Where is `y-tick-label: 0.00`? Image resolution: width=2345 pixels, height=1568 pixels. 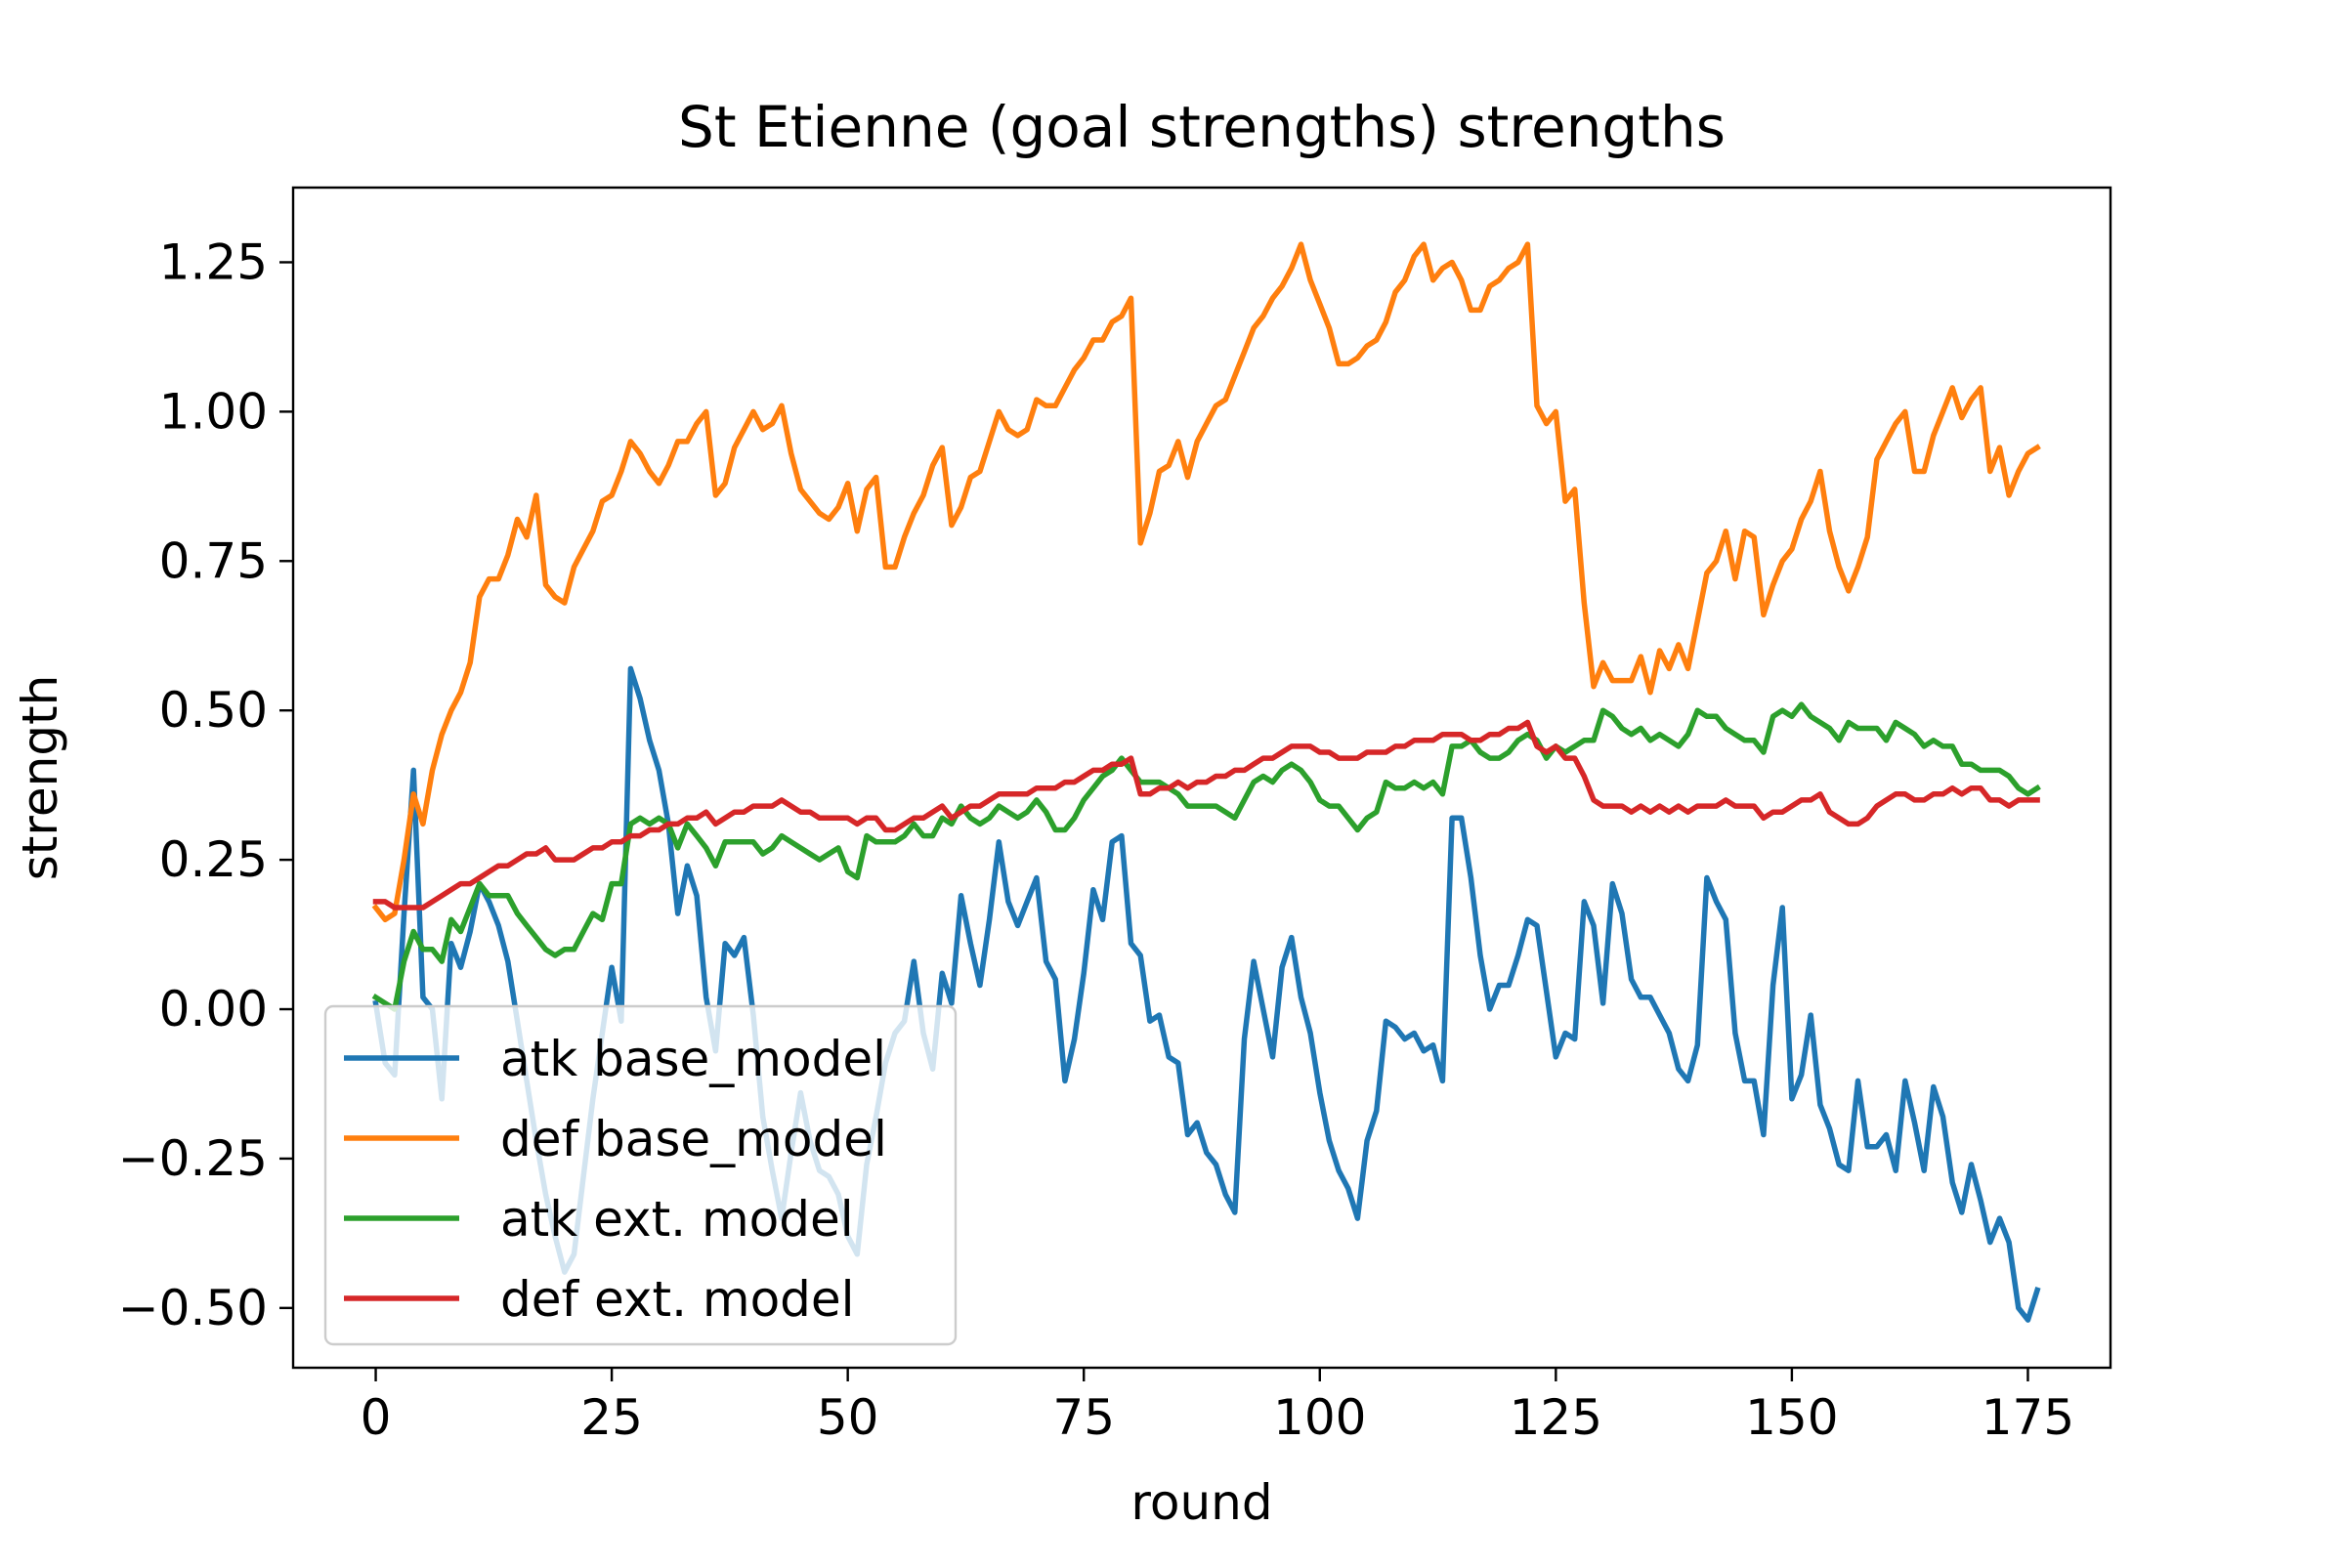
y-tick-label: 0.00 is located at coordinates (213, 1009).